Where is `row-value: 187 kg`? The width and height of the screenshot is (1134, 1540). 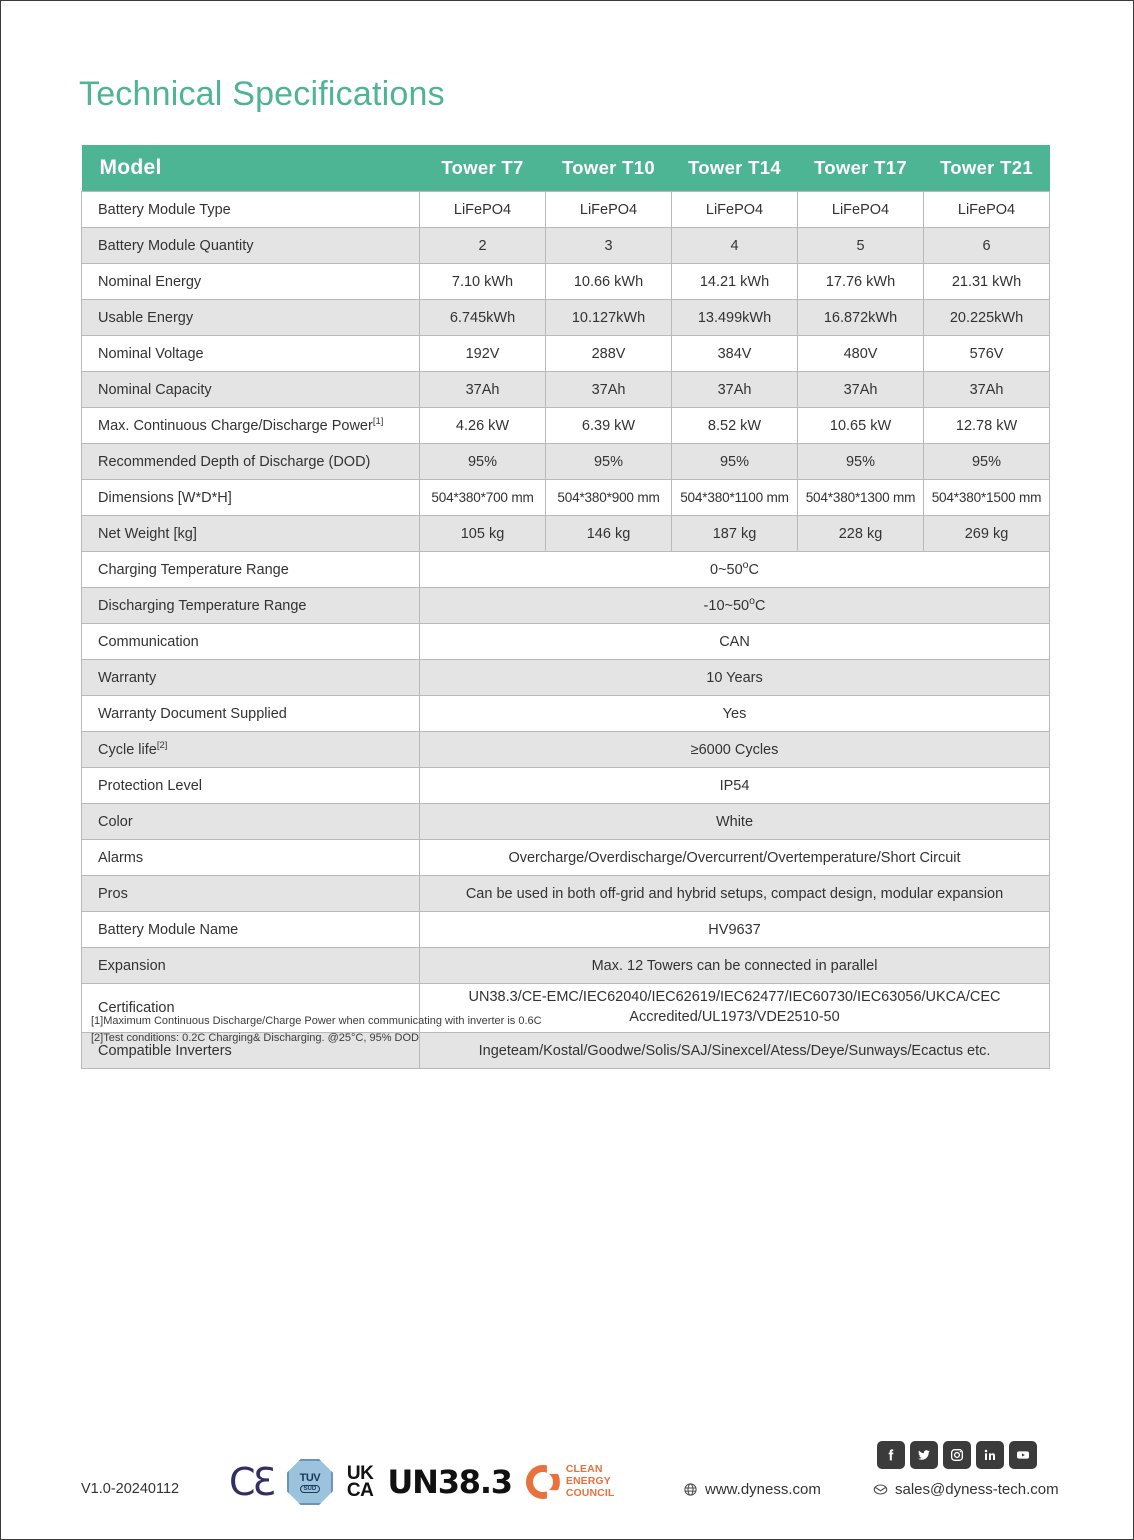 row-value: 187 kg is located at coordinates (734, 533).